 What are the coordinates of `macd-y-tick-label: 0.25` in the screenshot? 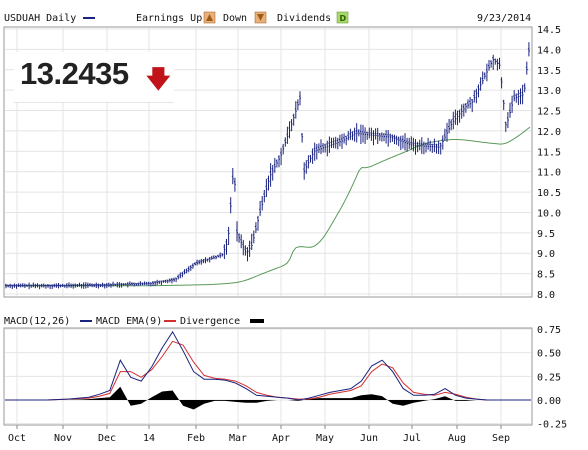 It's located at (549, 377).